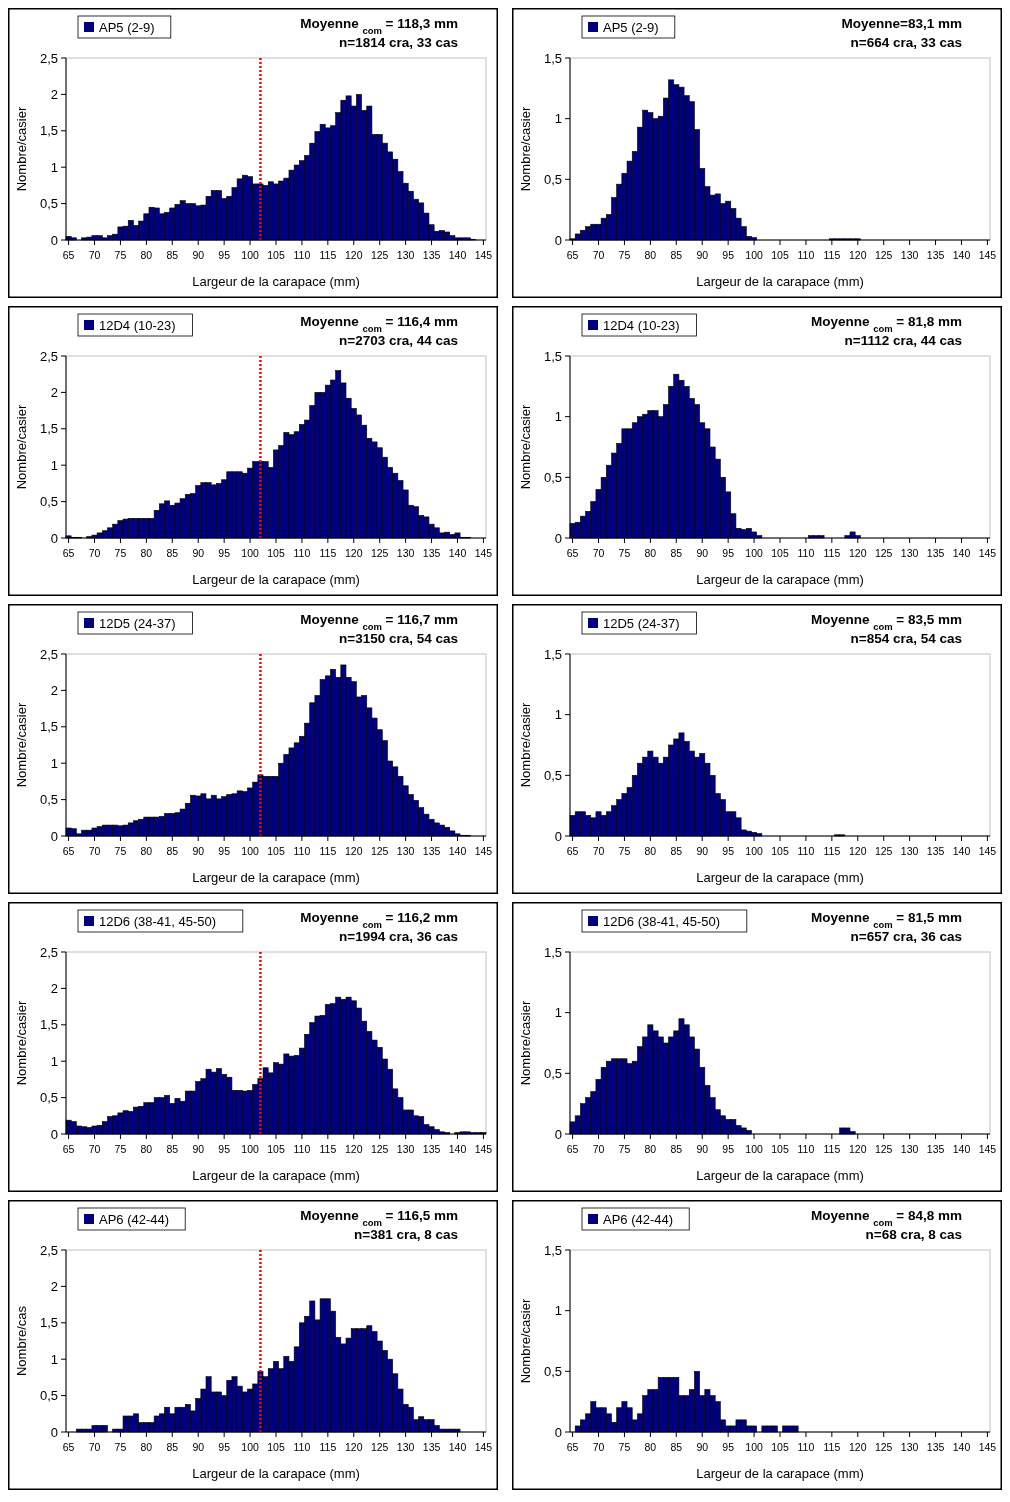 Image resolution: width=1010 pixels, height=1502 pixels. What do you see at coordinates (906, 638) in the screenshot?
I see `text: n=854 cra, 54 cas` at bounding box center [906, 638].